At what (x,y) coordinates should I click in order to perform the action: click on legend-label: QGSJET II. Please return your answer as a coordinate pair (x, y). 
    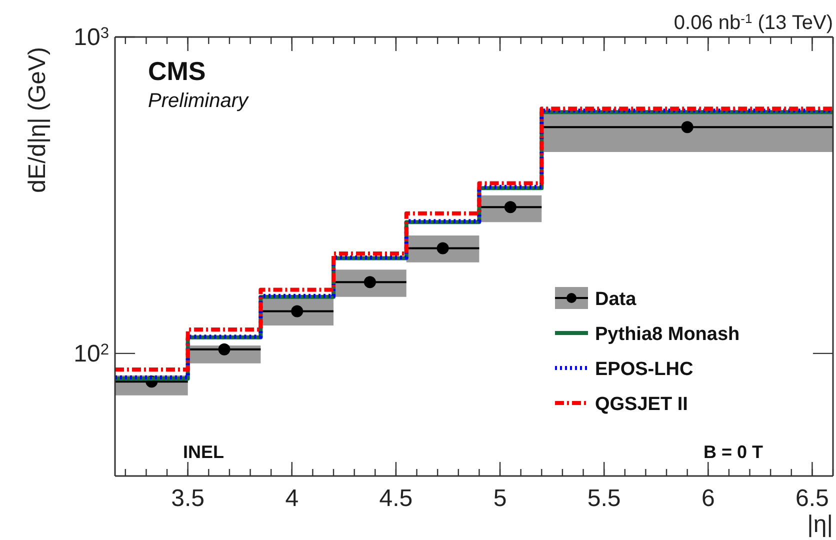
    Looking at the image, I should click on (641, 404).